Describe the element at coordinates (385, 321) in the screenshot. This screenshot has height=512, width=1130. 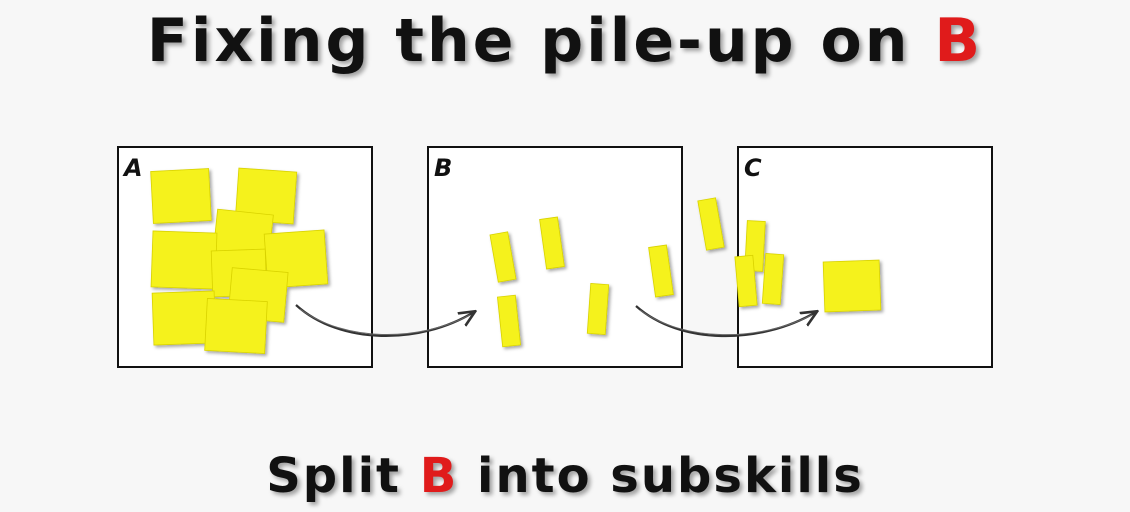
I see `arrow-a-to-b-sketch` at that location.